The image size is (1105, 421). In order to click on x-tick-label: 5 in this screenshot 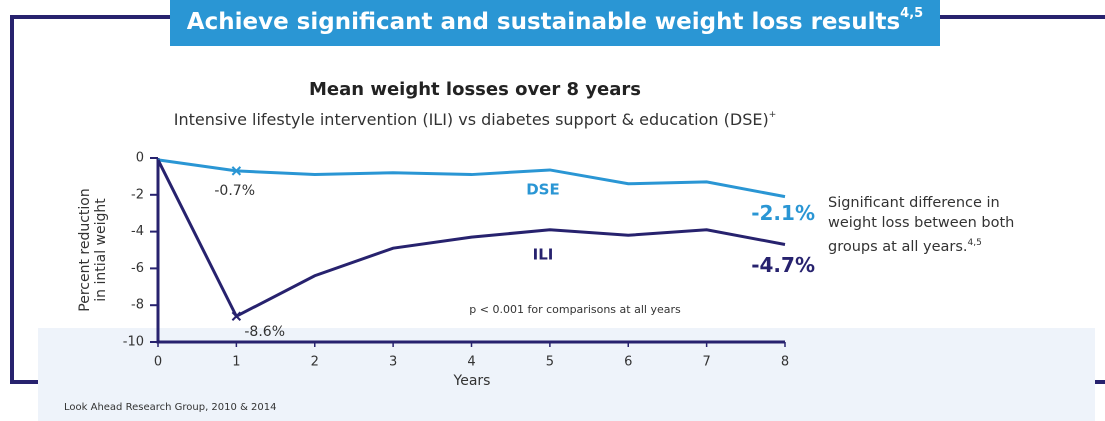, I will do `click(550, 362)`.